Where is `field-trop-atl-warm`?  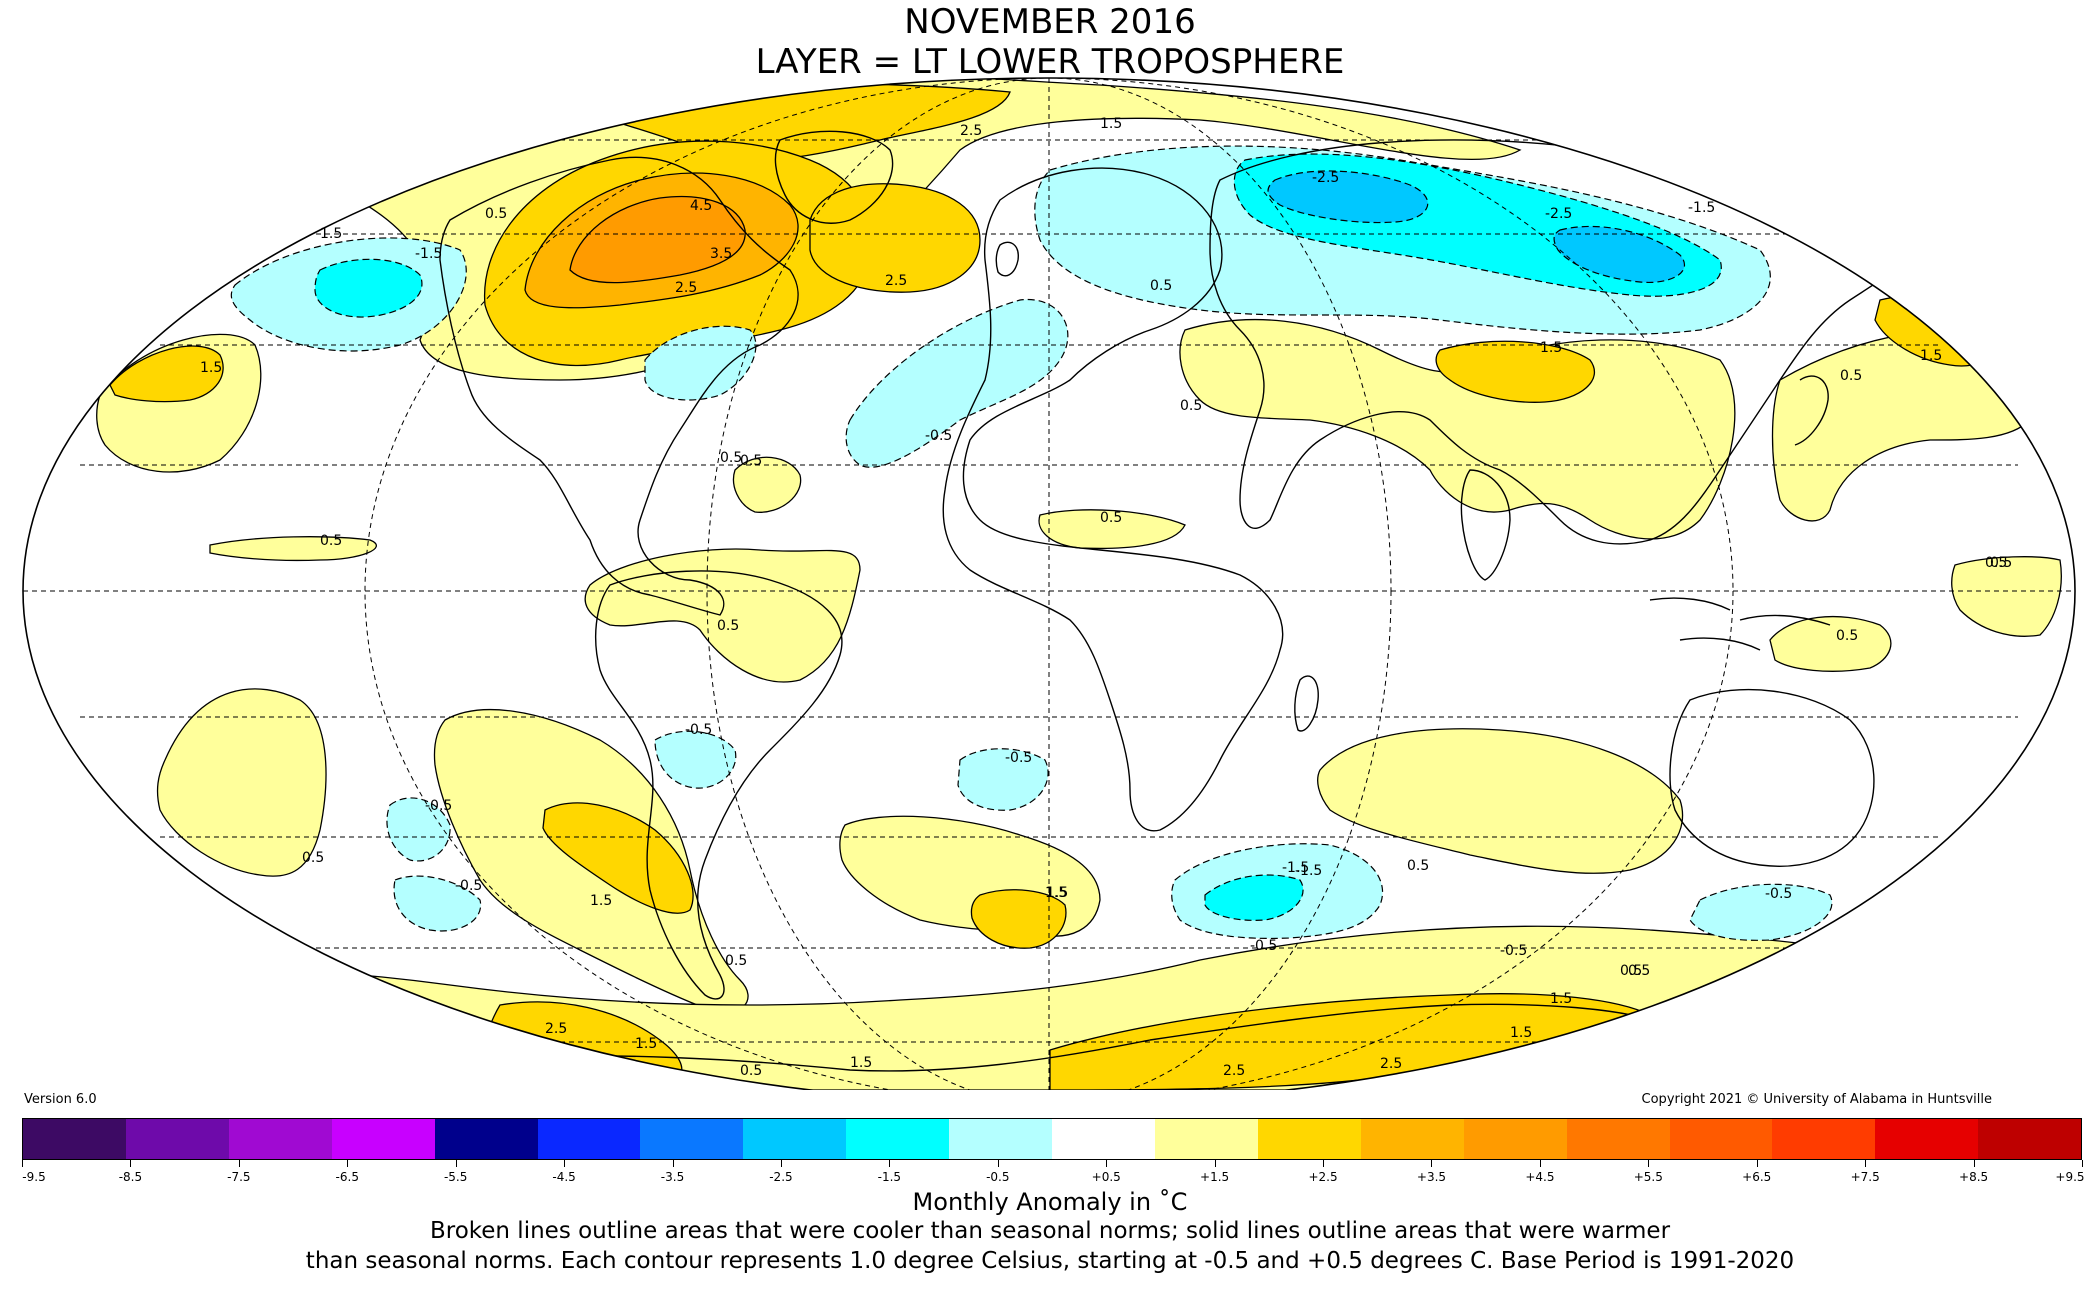
field-trop-atl-warm is located at coordinates (767, 484).